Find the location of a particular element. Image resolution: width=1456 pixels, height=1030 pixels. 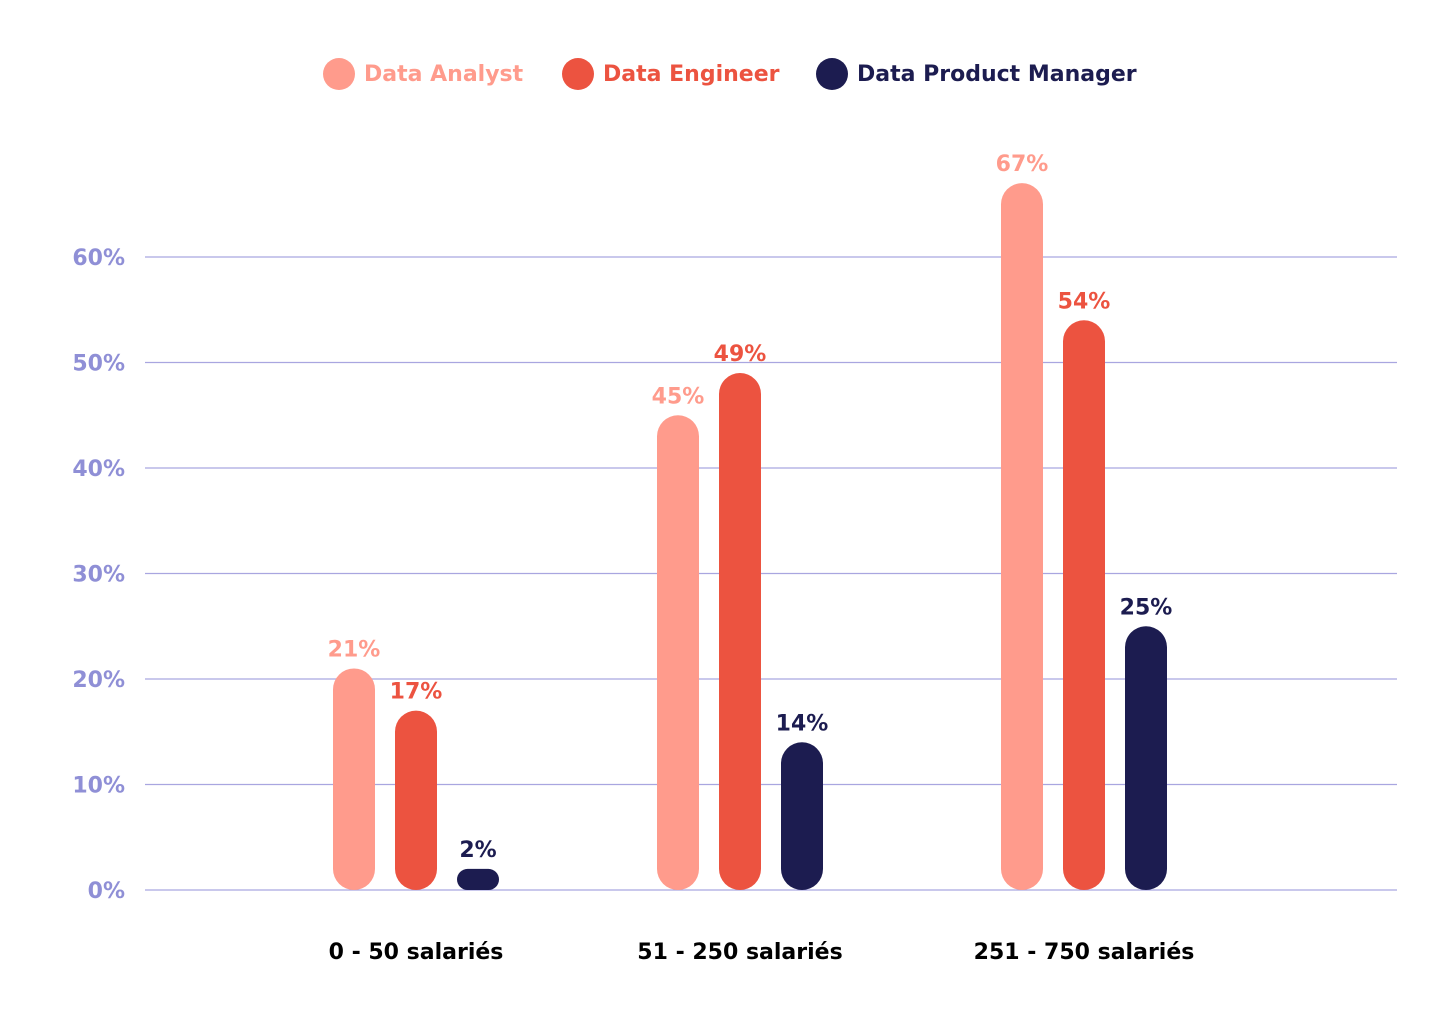

x-tick-label: 51 - 250 salariés is located at coordinates (739, 952).